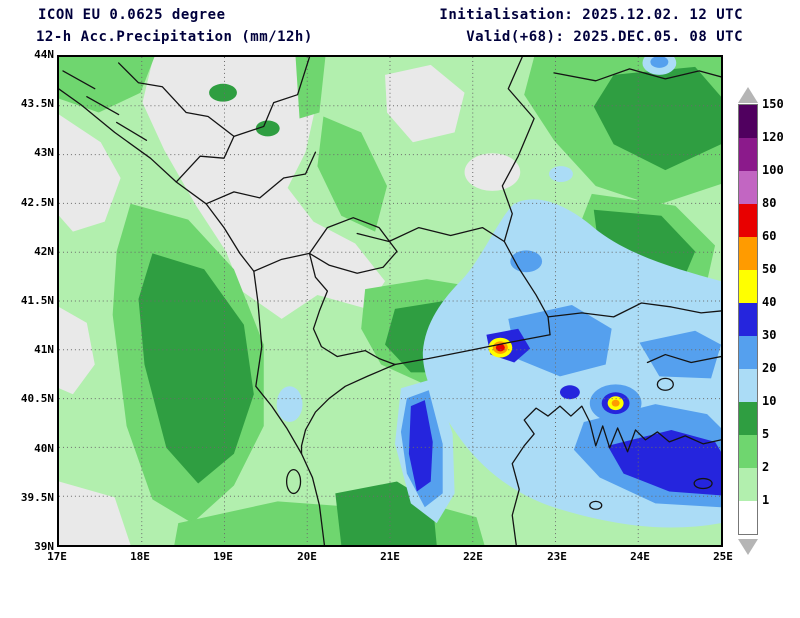 The image size is (800, 618). I want to click on lon-tick-label: 21E, so click(390, 556).